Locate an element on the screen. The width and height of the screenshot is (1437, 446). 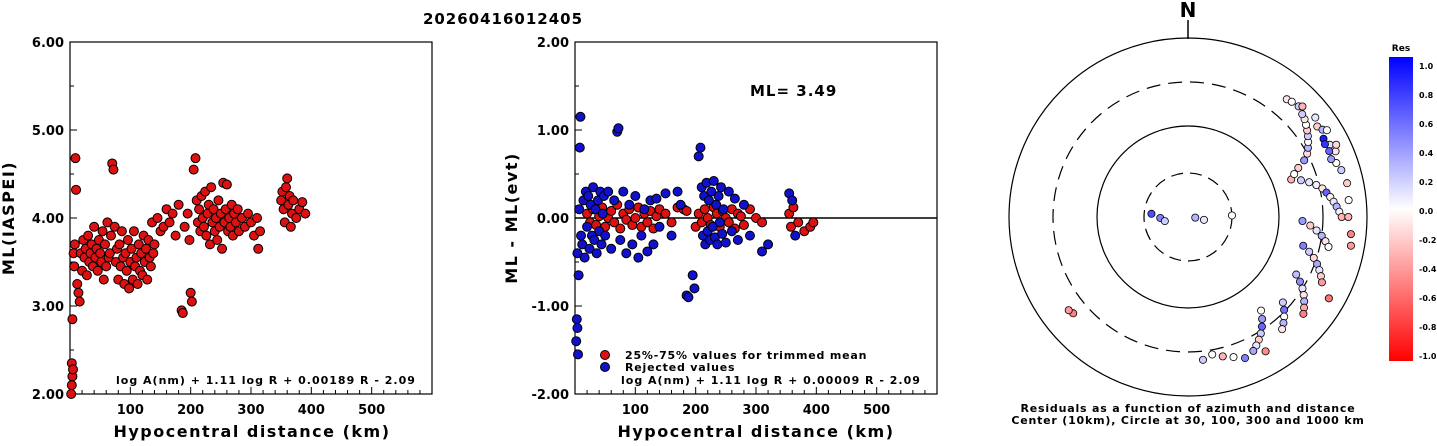
x-tick-label: 400 is located at coordinates (816, 410).